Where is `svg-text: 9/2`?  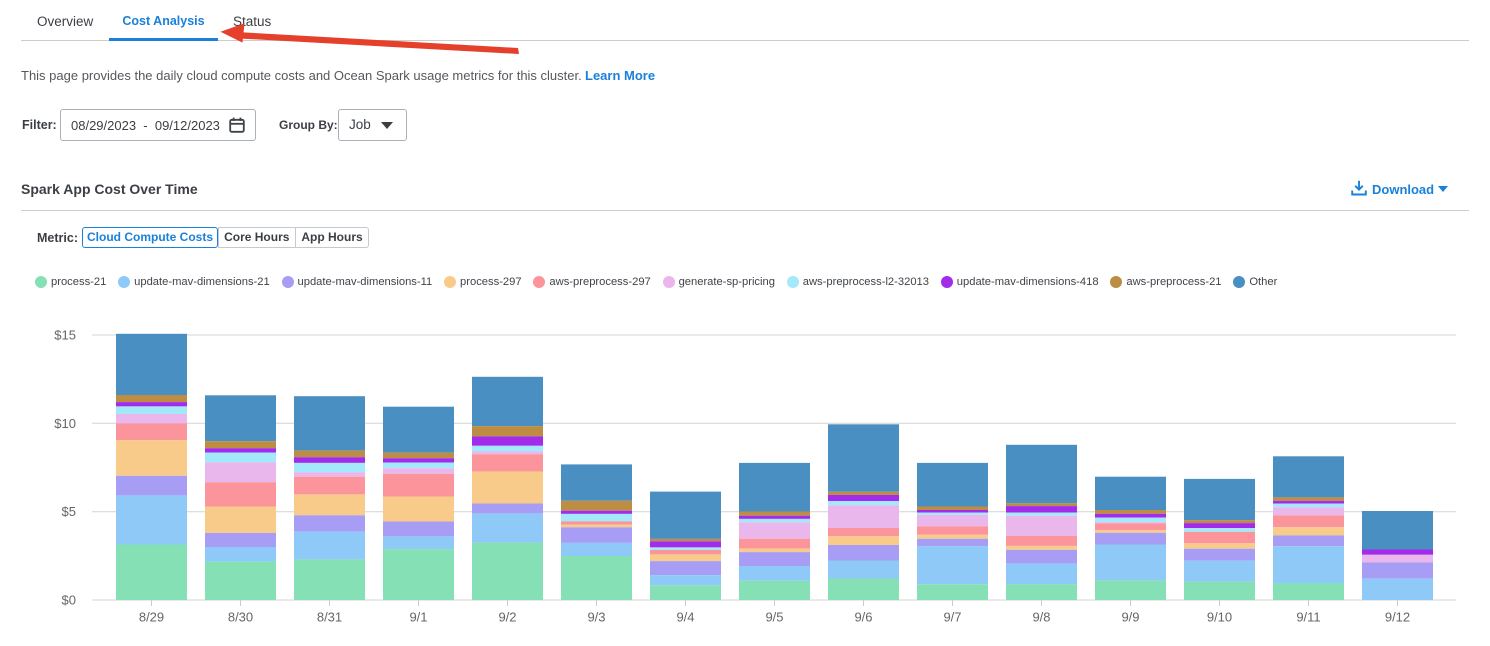
svg-text: 9/2 is located at coordinates (507, 617).